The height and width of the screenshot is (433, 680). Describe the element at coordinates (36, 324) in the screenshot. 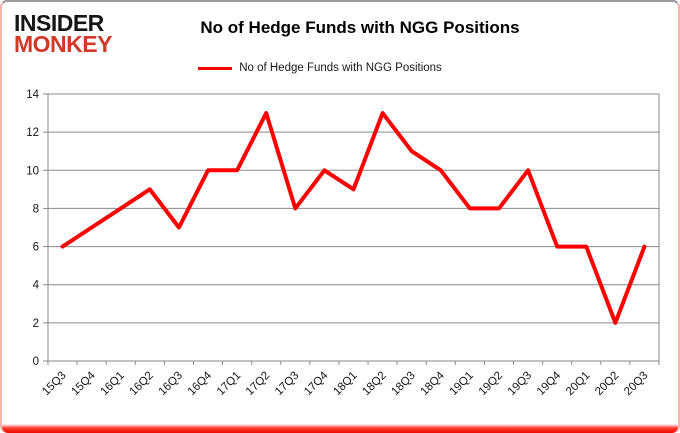

I see `svg-text: 2` at that location.